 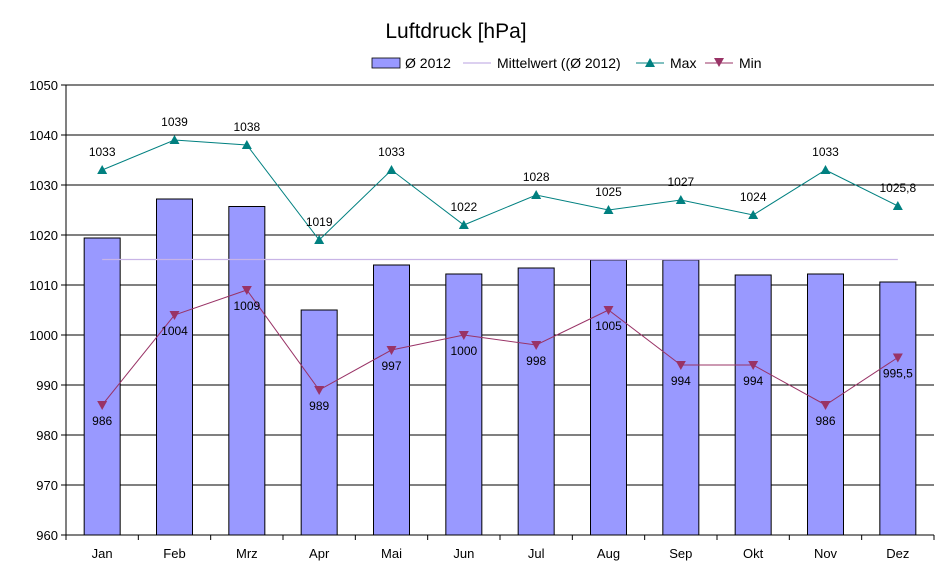 I want to click on x-tick-label: Nov, so click(x=826, y=553).